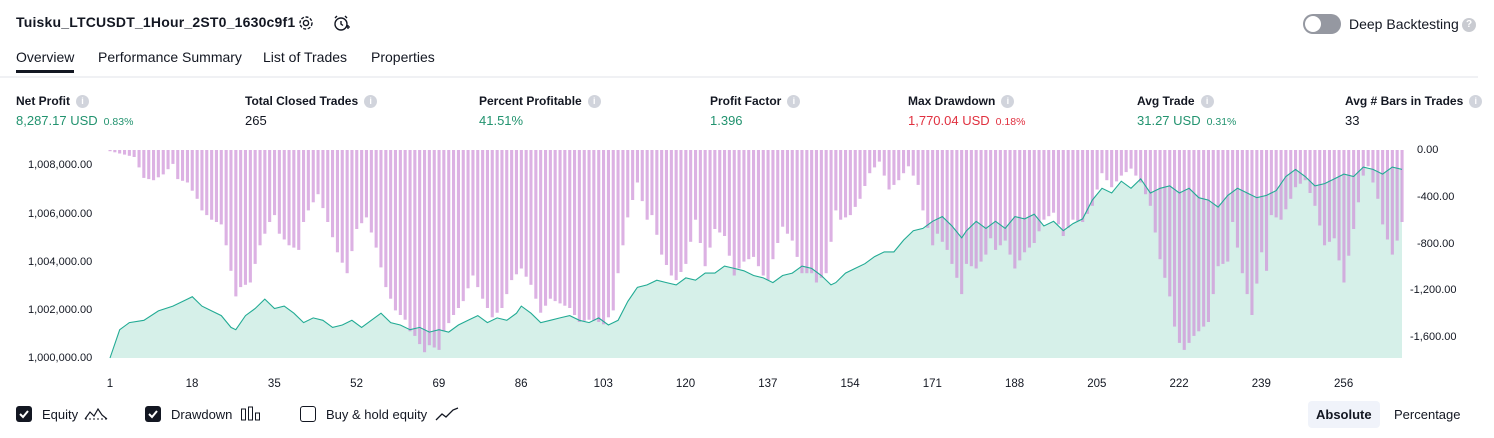  What do you see at coordinates (1097, 384) in the screenshot?
I see `x-axis-tick: 205` at bounding box center [1097, 384].